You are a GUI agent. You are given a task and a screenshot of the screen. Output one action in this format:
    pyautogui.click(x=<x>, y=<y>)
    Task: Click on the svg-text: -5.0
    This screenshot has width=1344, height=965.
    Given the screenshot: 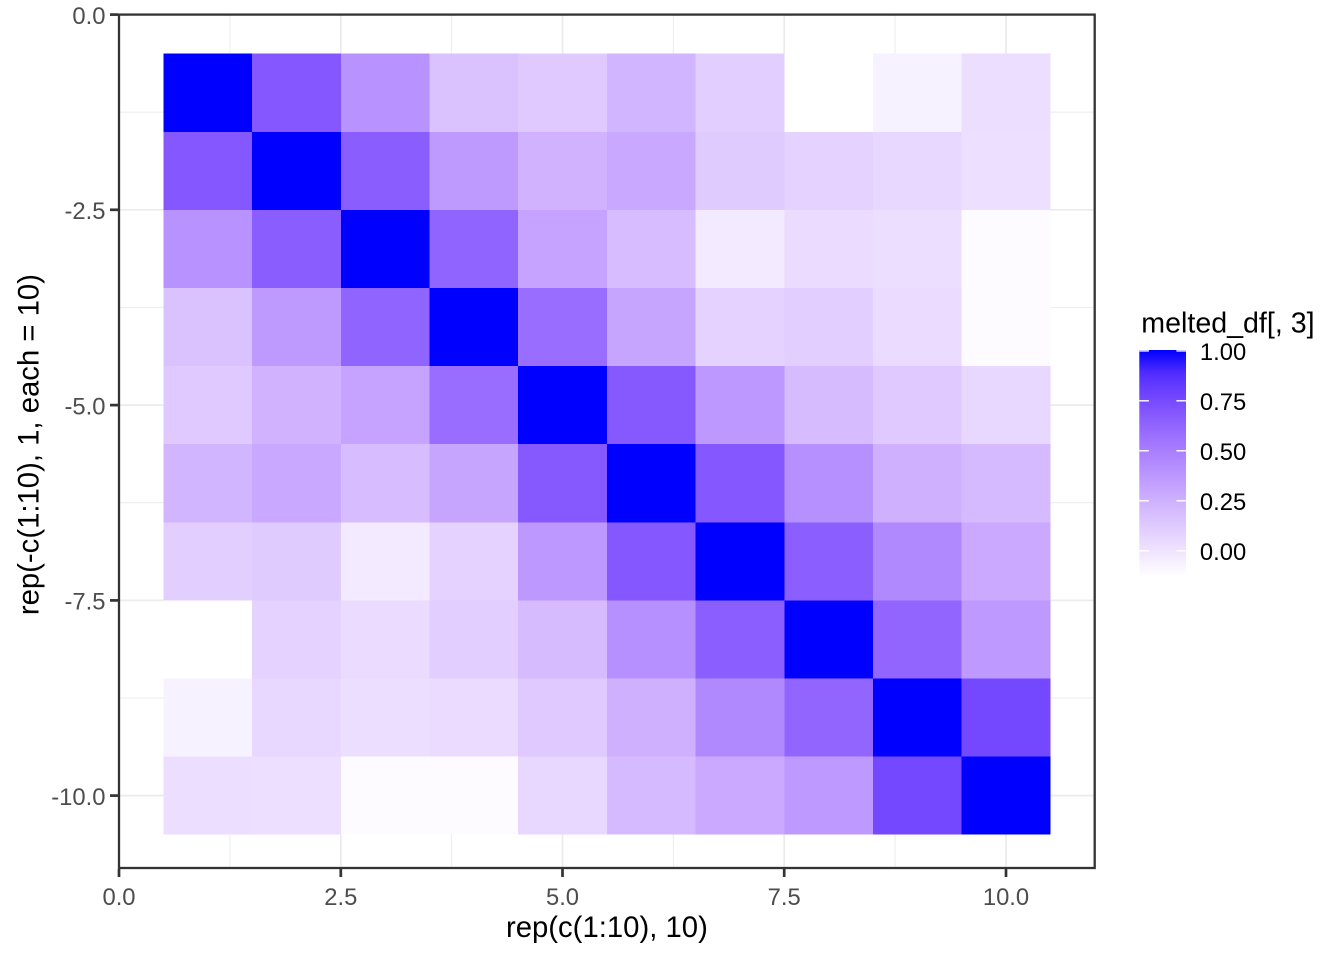 What is the action you would take?
    pyautogui.click(x=84, y=406)
    